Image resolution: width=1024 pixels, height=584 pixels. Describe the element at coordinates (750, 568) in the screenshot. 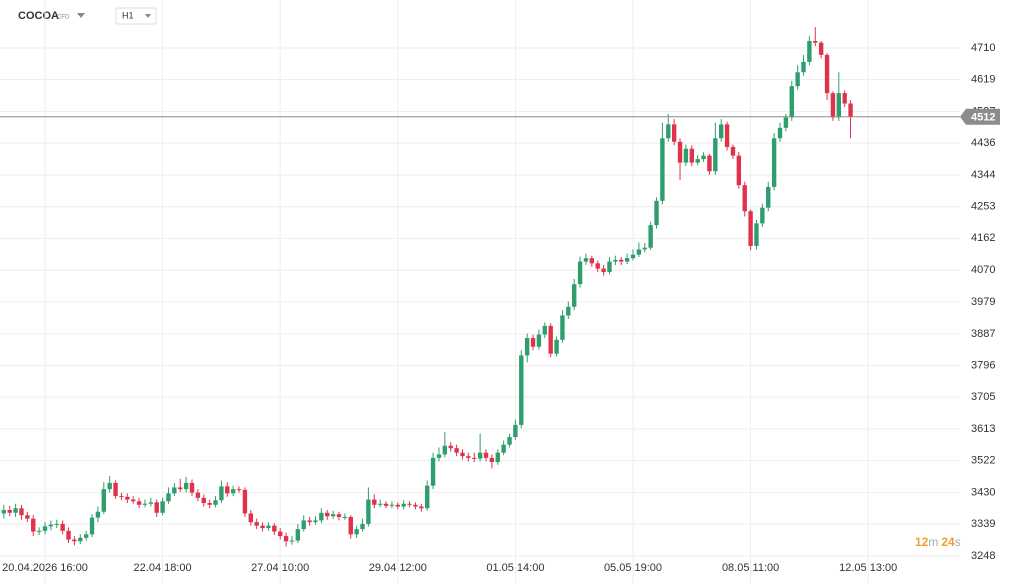

I see `x-tick-label: 08.05 11:00` at that location.